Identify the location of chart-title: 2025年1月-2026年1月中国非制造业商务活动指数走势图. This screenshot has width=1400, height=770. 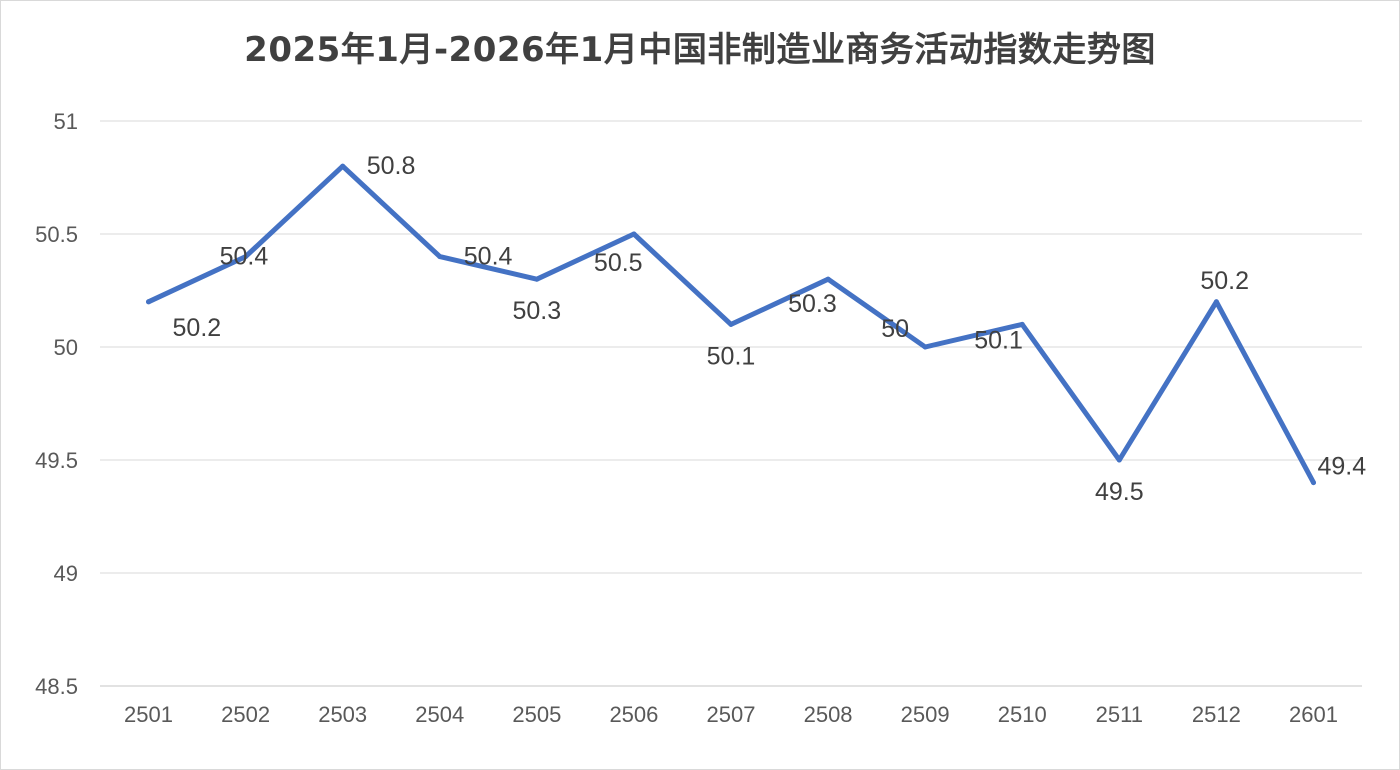
(700, 50).